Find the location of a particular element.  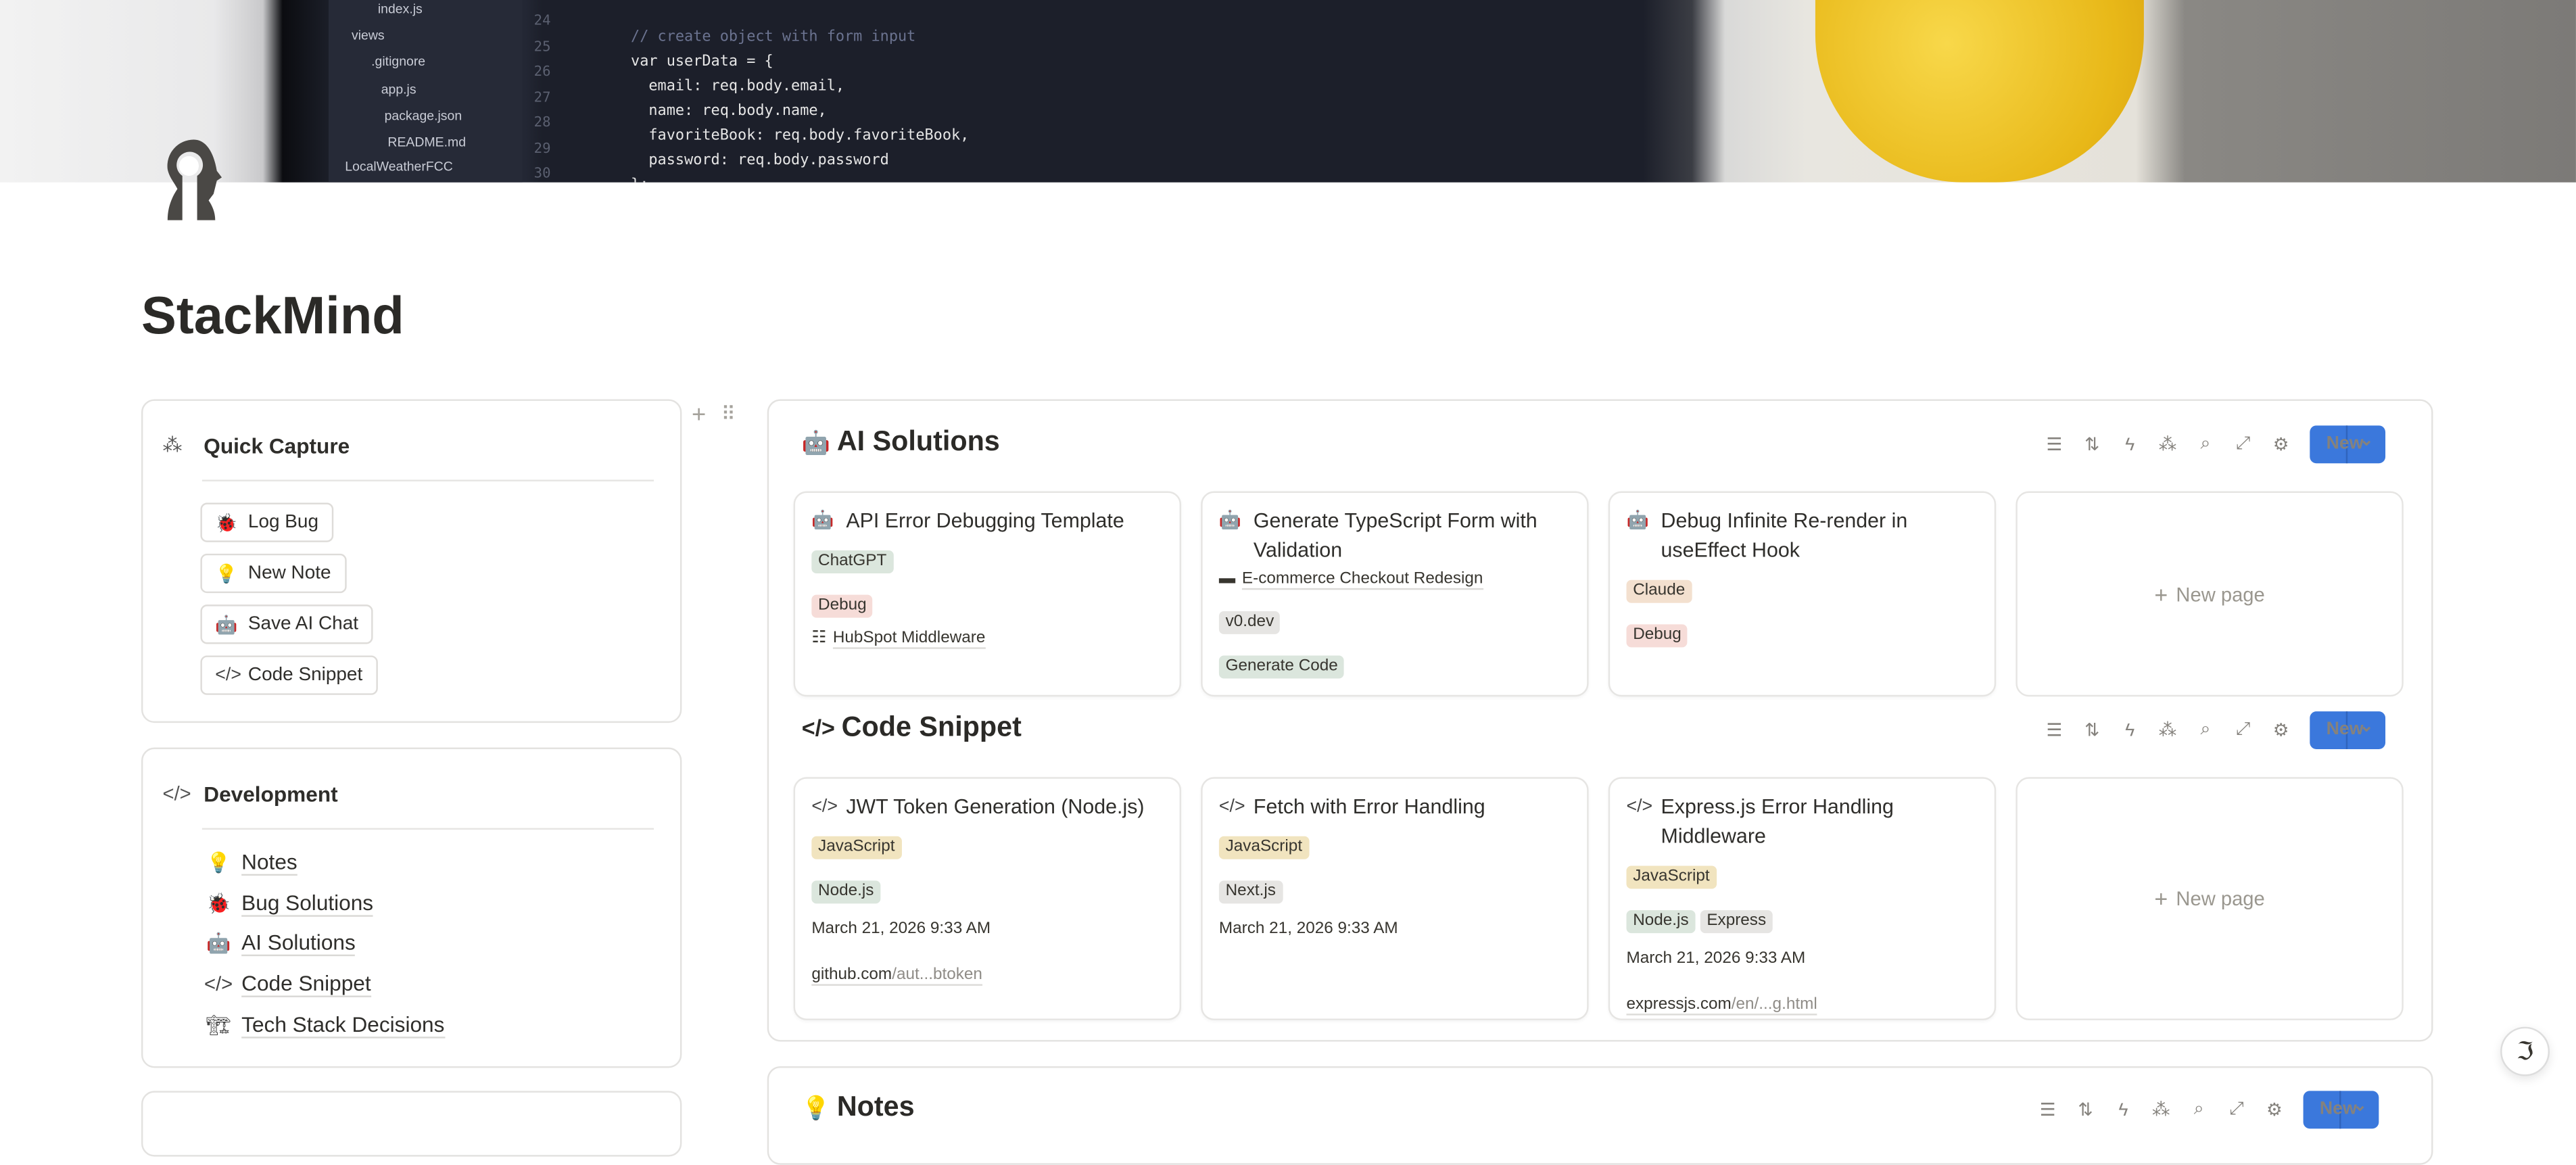

development-title: Development is located at coordinates (271, 795).